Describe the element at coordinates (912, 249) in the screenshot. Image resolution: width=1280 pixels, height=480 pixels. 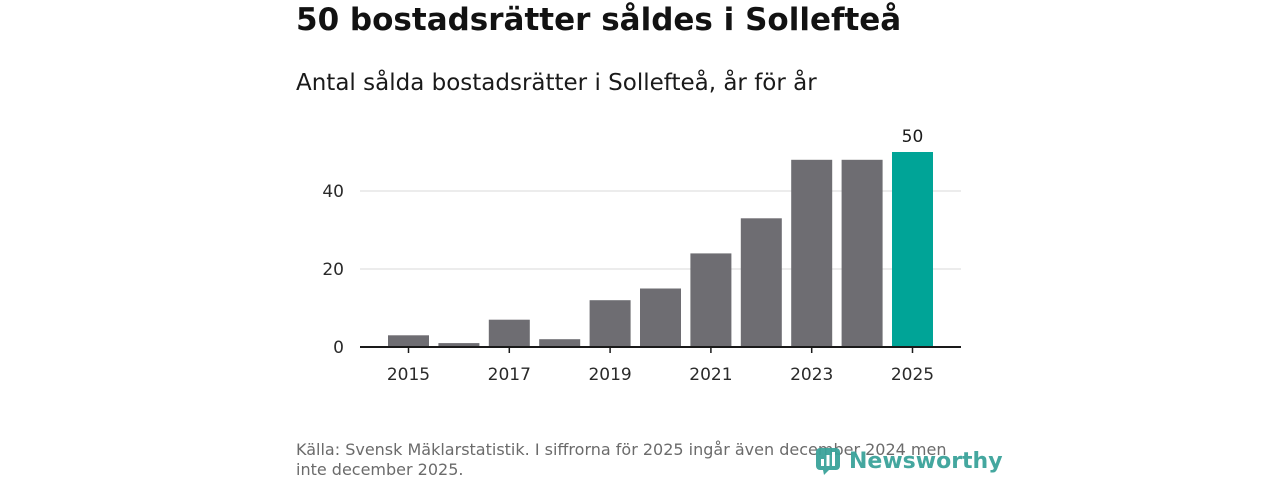
I see `bar-2025` at that location.